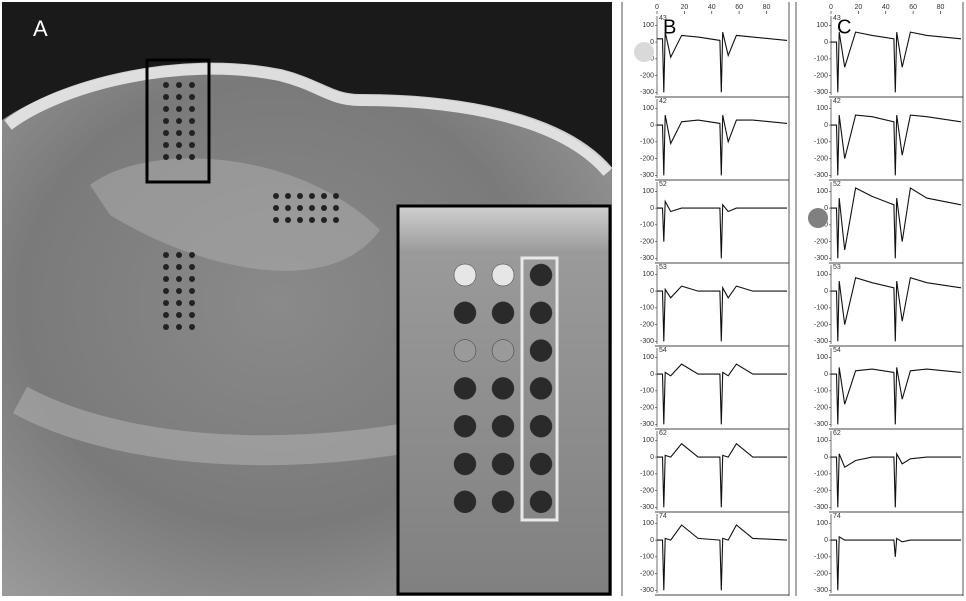  What do you see at coordinates (663, 350) in the screenshot?
I see `channel-label: 54` at bounding box center [663, 350].